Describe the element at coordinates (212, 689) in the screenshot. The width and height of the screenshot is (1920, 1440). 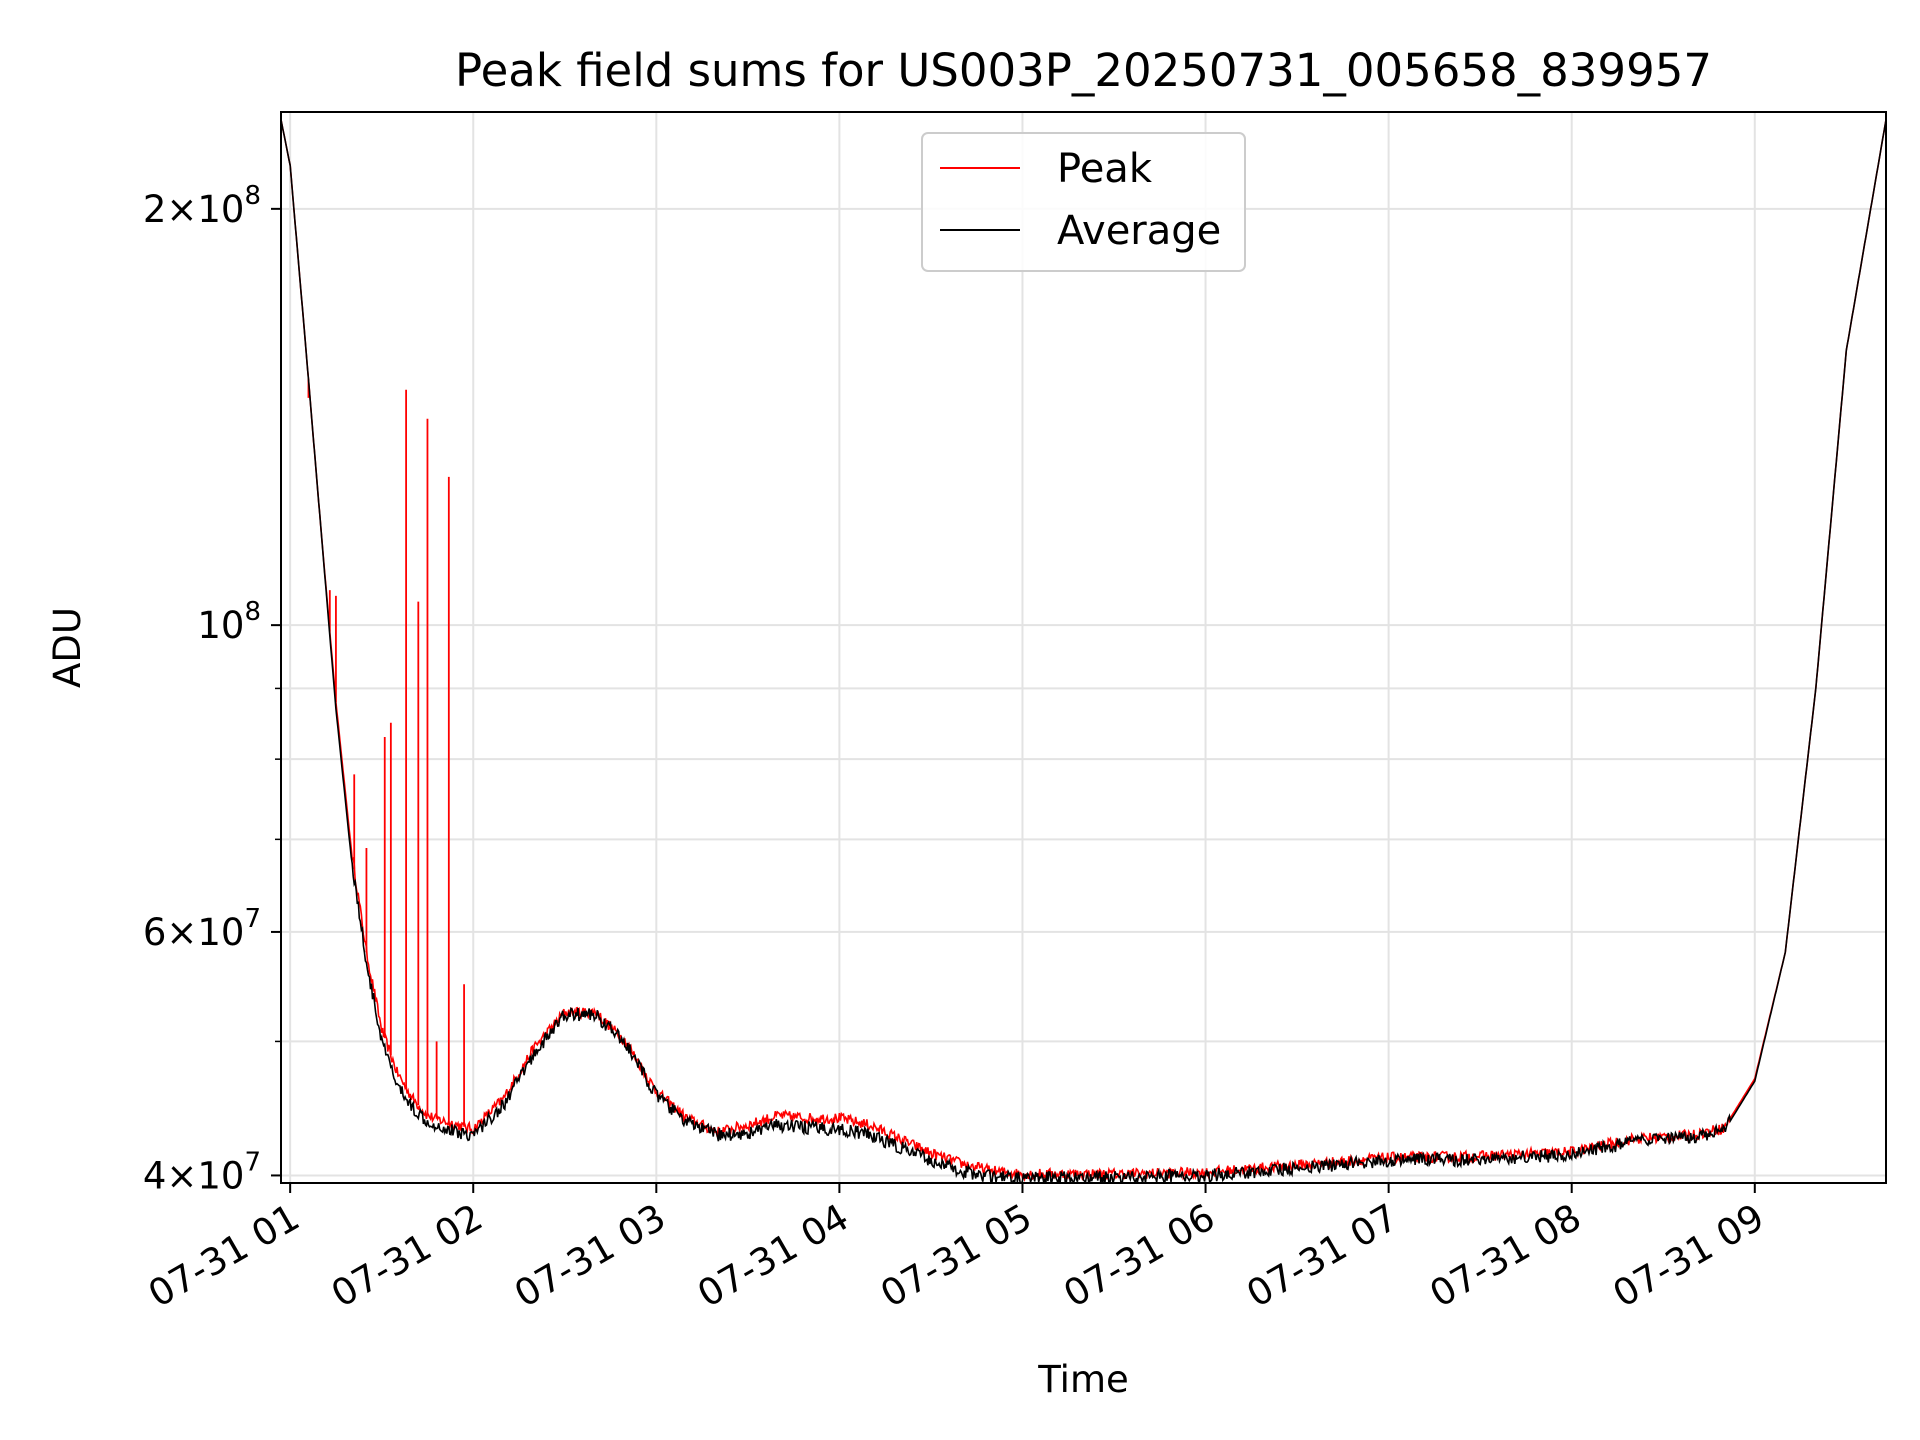
I see `y-axis: 4×107 6×107 108 2×108` at that location.